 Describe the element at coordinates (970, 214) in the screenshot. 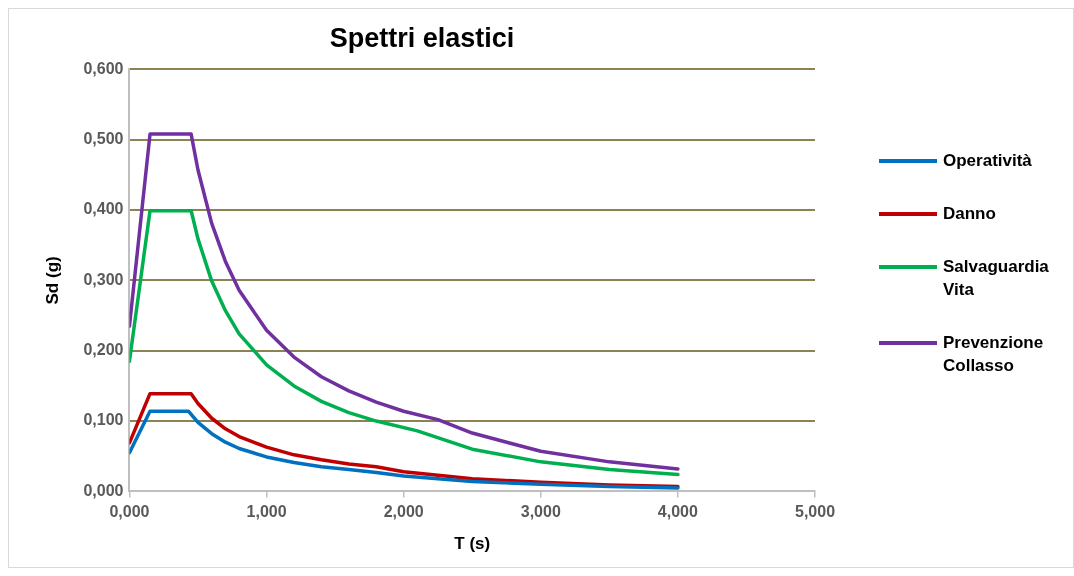

I see `legend-label: Danno` at that location.